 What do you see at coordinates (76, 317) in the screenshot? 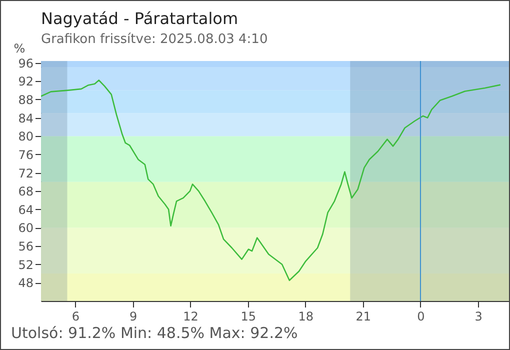
I see `x-tick-label: 6` at bounding box center [76, 317].